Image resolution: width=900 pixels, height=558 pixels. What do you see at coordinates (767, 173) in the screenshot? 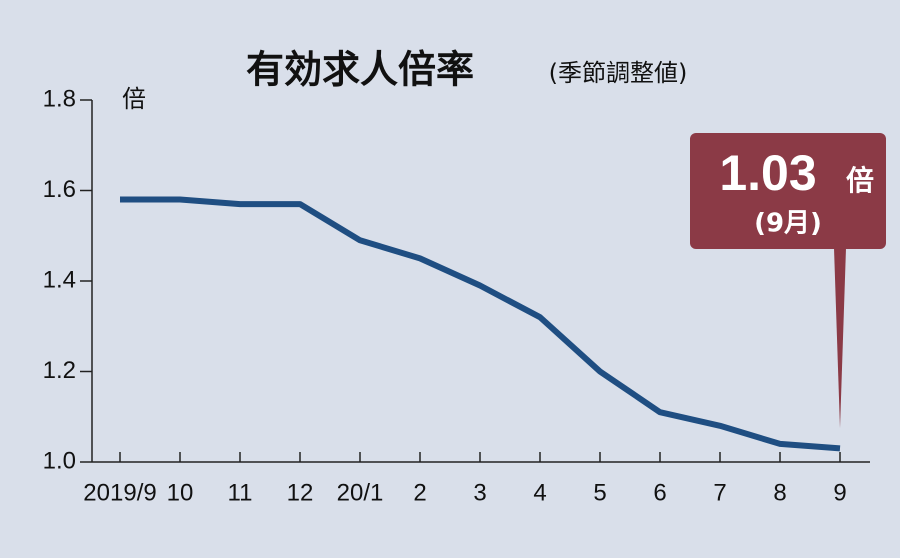
I see `annotation-value: 1.03` at bounding box center [767, 173].